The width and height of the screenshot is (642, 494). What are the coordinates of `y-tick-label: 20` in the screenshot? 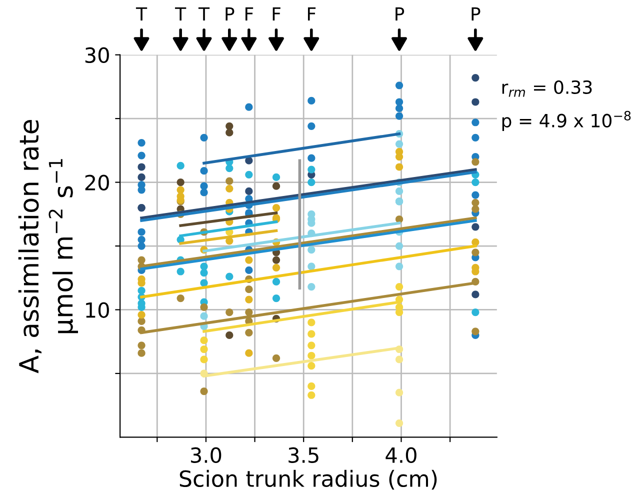 It's located at (97, 182).